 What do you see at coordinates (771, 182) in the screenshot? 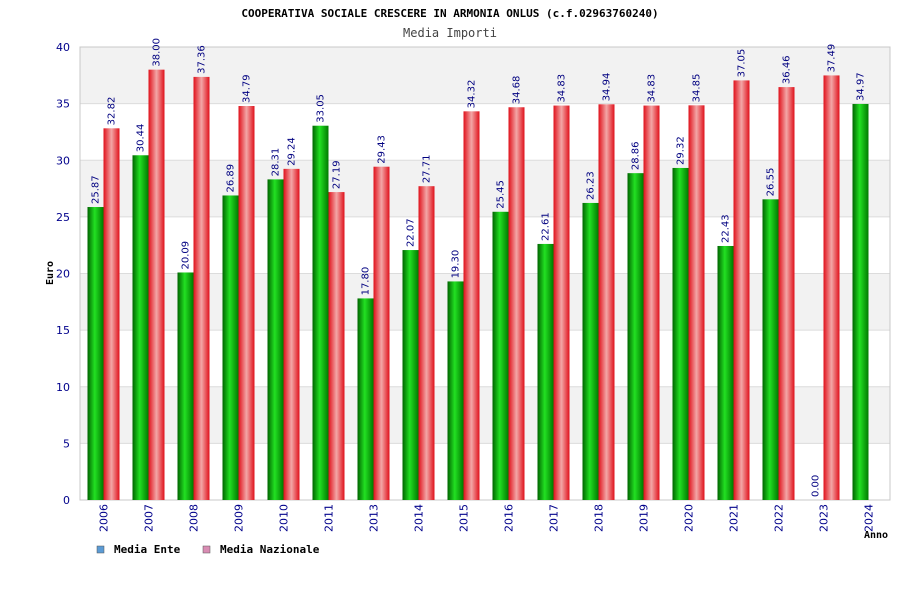
I see `data-label: 26.55` at bounding box center [771, 182].